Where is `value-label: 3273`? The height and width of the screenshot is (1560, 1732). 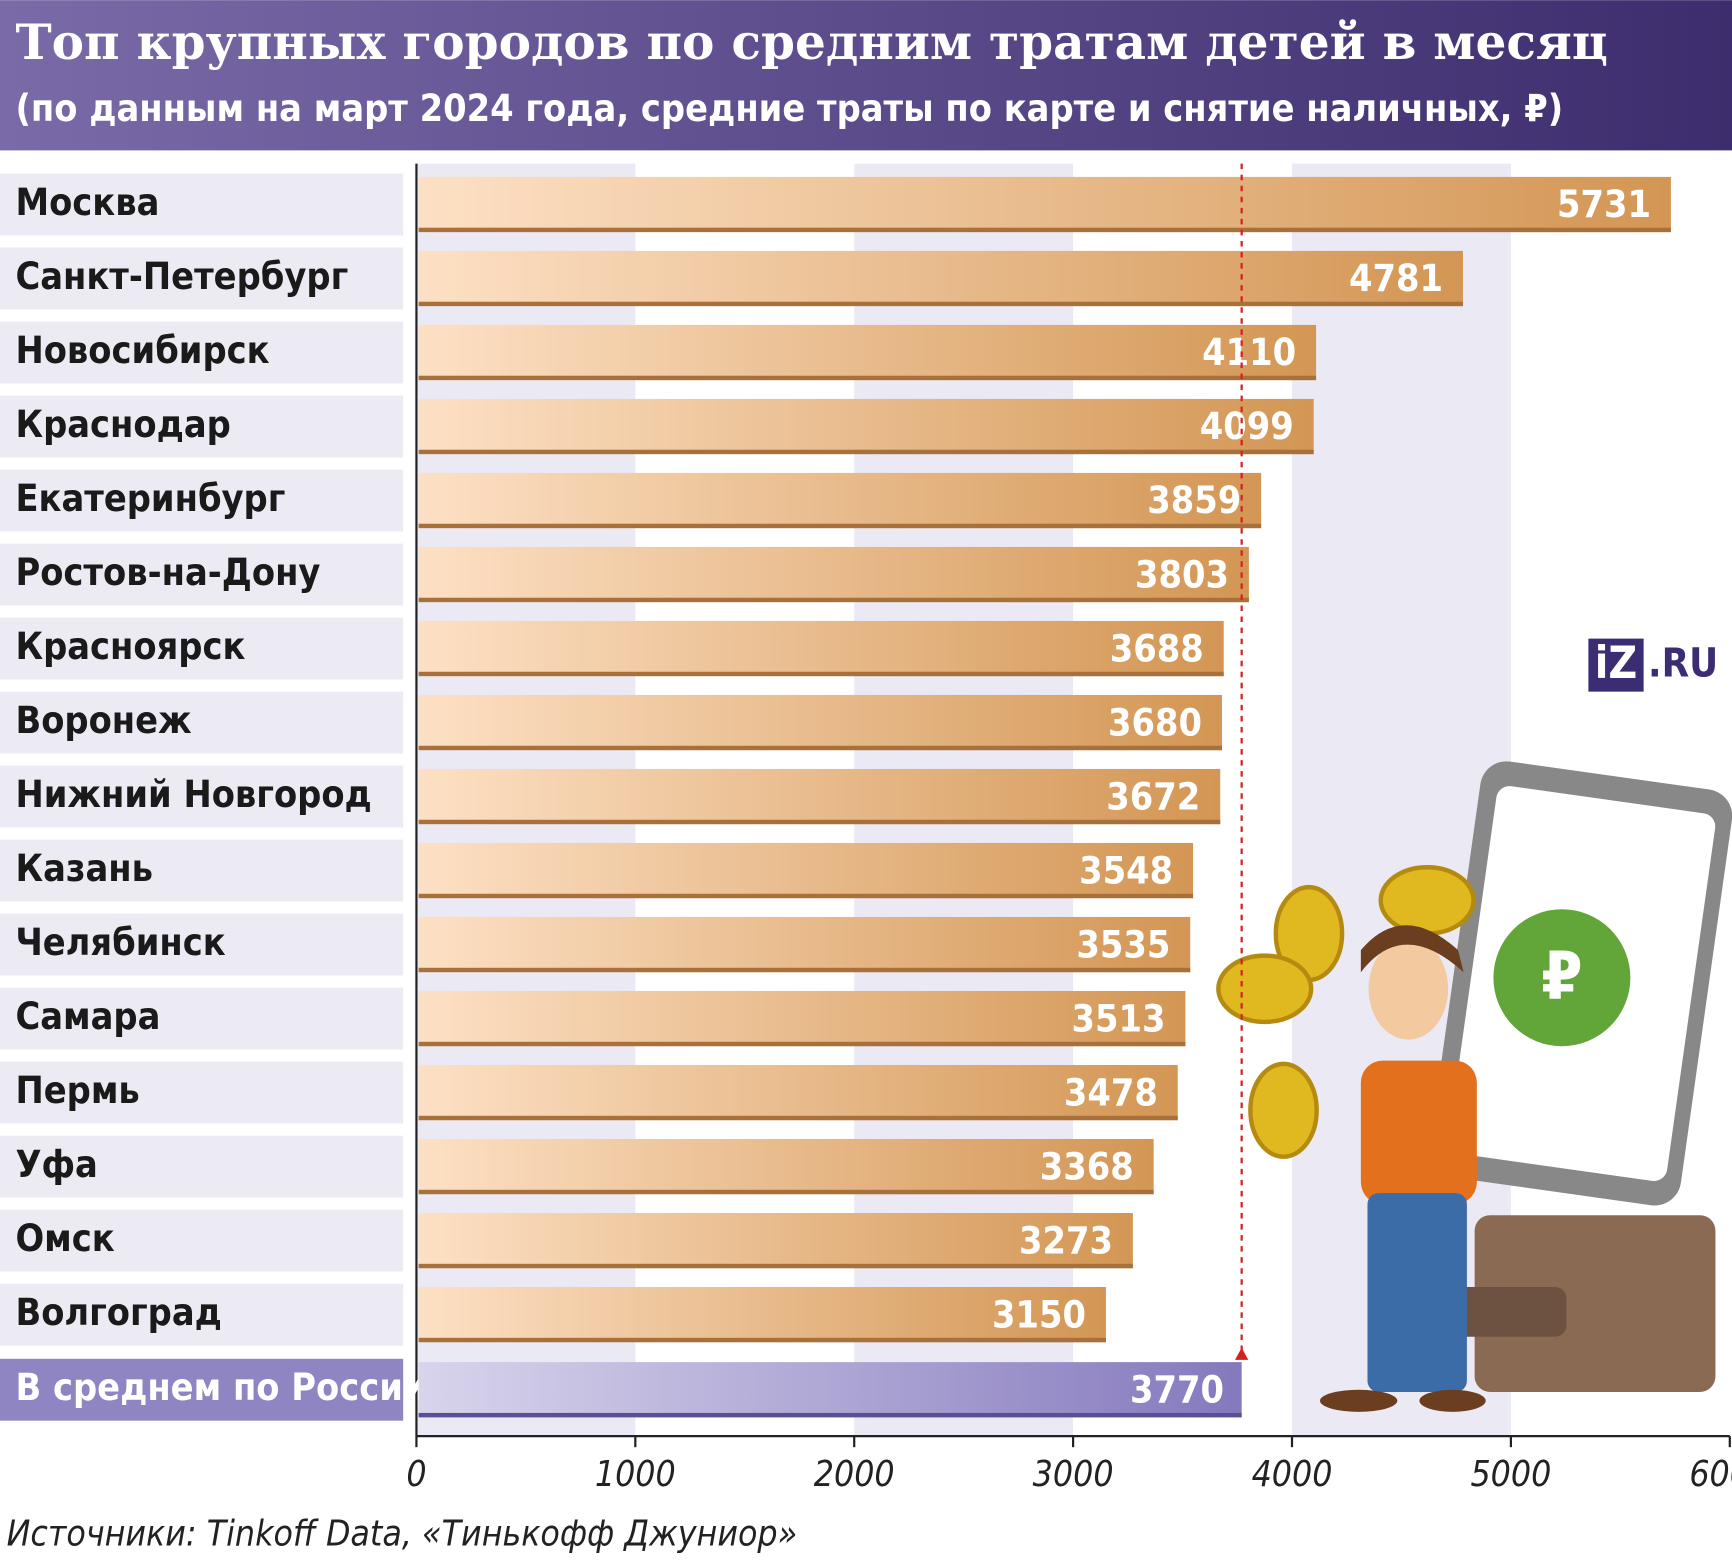 value-label: 3273 is located at coordinates (1066, 1240).